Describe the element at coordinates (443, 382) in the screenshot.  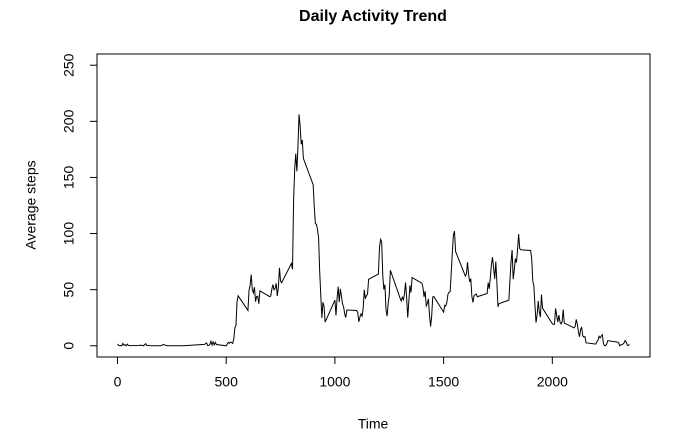
I see `x-tick-label: 1500` at that location.